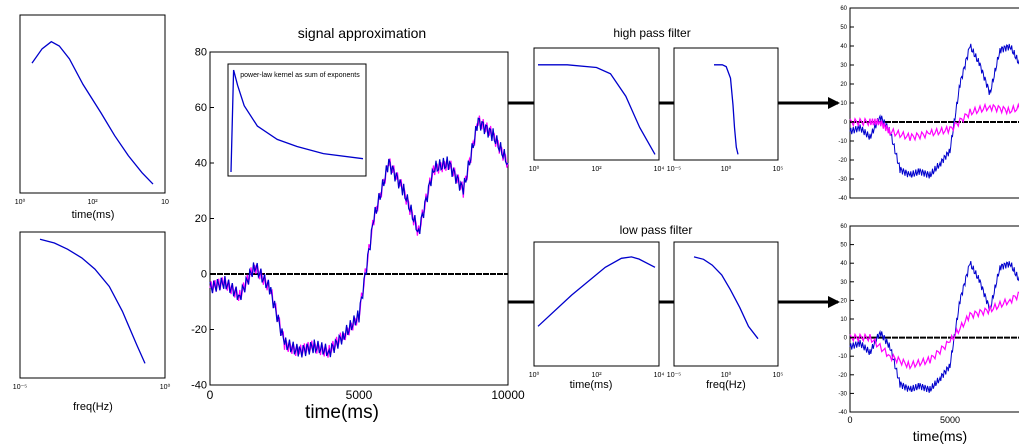 The width and height of the screenshot is (1019, 446). I want to click on high-pass-output-ytick-6: 20, so click(843, 85).